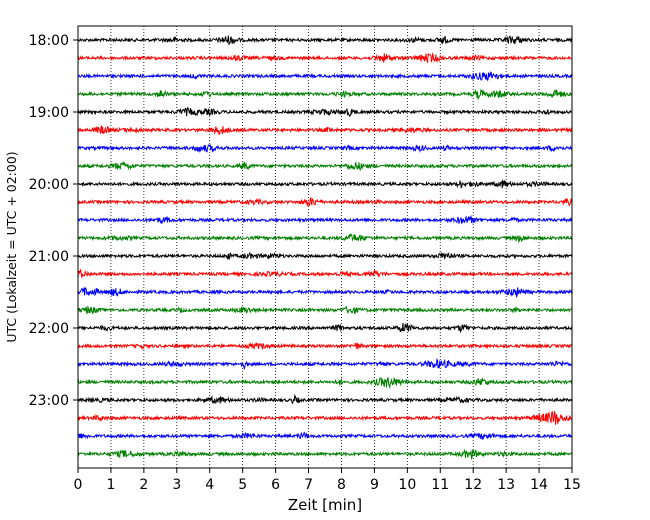  I want to click on x-tick-label-2: 2, so click(143, 485).